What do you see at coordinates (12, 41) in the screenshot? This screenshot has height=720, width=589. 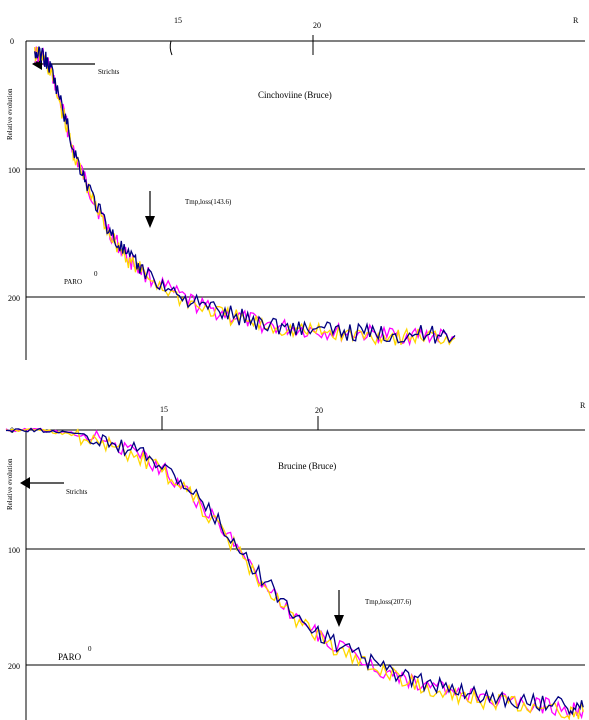 I see `y-tick-label: 0` at bounding box center [12, 41].